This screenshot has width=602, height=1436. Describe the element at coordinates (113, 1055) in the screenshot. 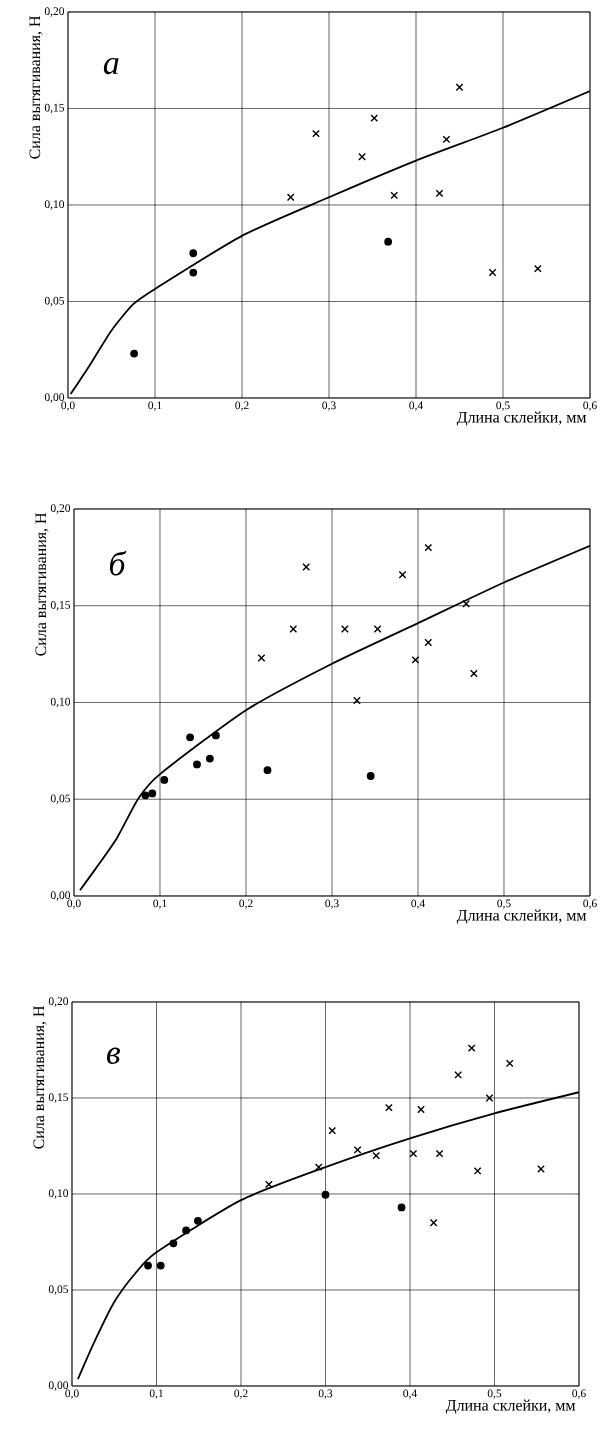

I see `annotation: в` at that location.